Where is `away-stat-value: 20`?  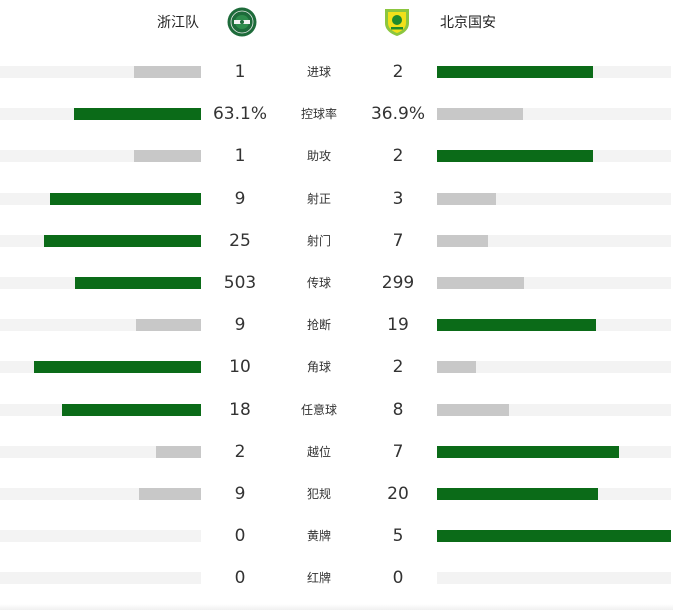
away-stat-value: 20 is located at coordinates (398, 493).